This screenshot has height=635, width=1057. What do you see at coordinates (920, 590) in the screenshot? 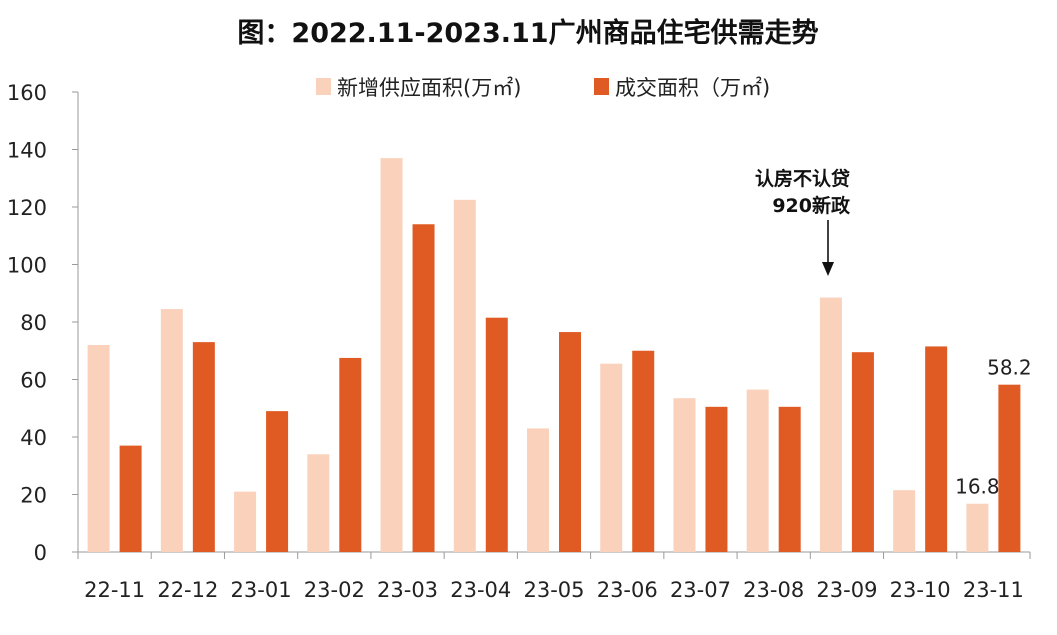
I see `x-tick-label: 23-10` at bounding box center [920, 590].